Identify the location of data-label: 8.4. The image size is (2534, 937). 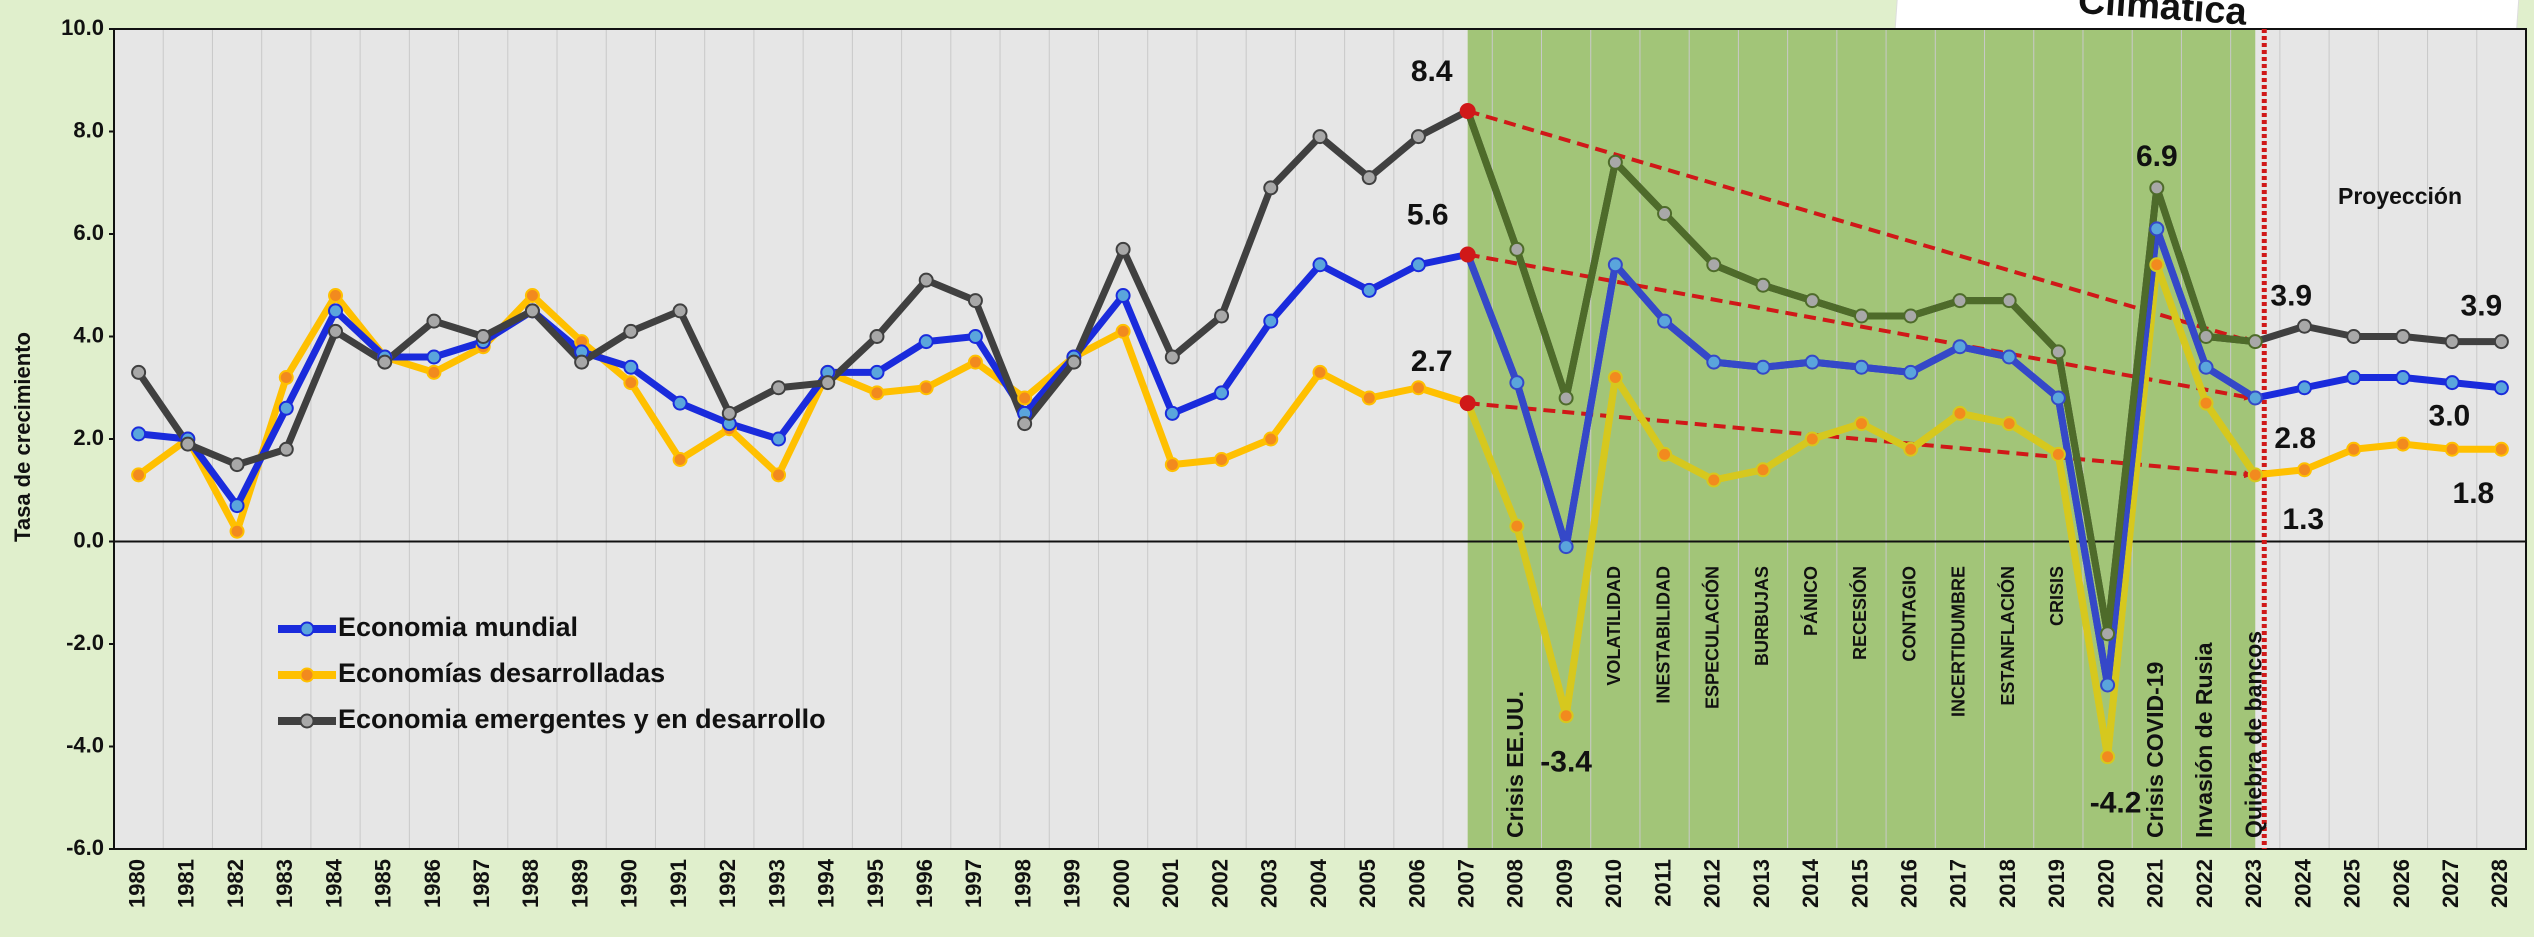
(1432, 71).